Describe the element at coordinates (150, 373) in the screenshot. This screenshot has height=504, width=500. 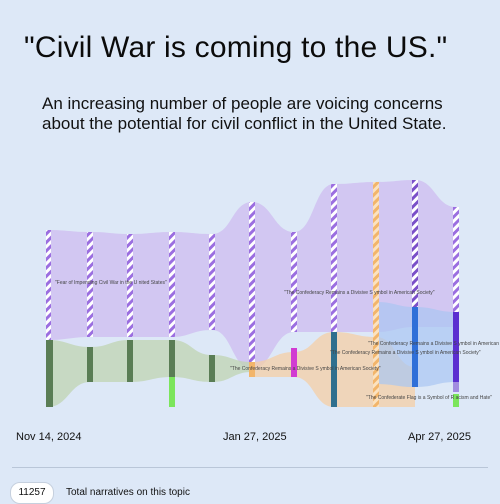
I see `flow-band-confederacy-symbol` at that location.